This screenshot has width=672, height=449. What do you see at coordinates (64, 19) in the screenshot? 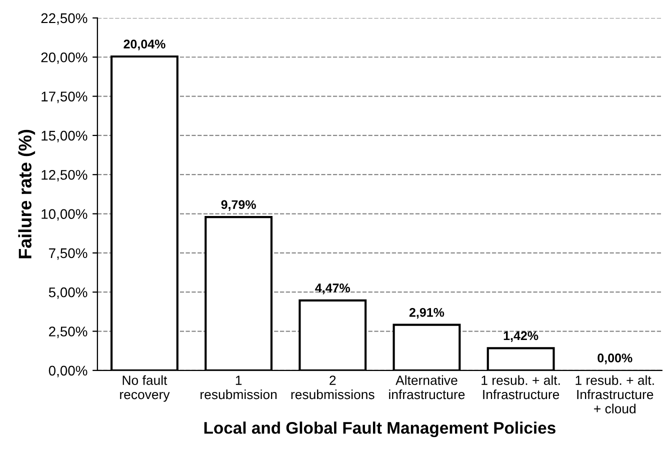
I see `y-tick-label: 22,50%` at bounding box center [64, 19].